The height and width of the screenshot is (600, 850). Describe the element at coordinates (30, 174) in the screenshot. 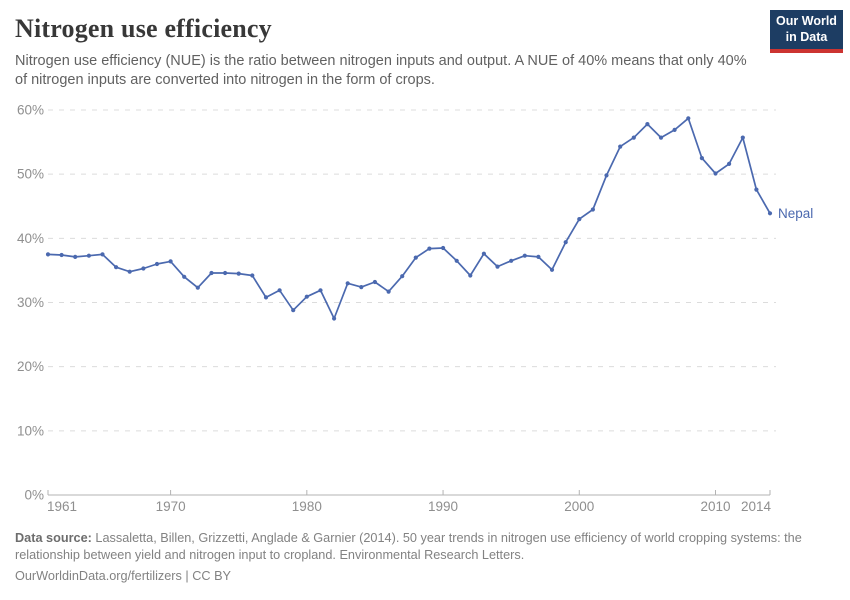

I see `y-axis-label: 50%` at that location.